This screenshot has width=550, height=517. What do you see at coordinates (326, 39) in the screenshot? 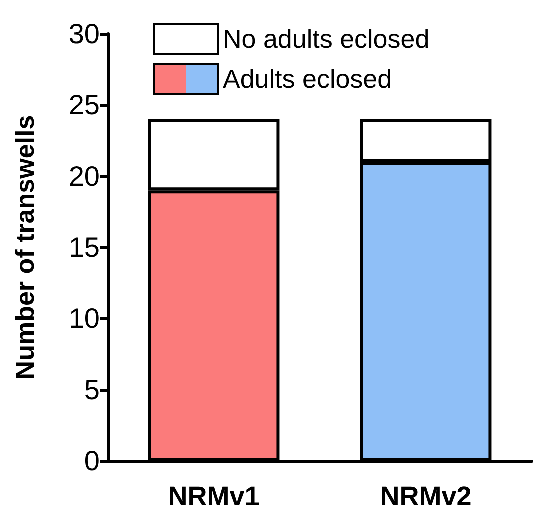
I see `legend-label: No adults eclosed` at bounding box center [326, 39].